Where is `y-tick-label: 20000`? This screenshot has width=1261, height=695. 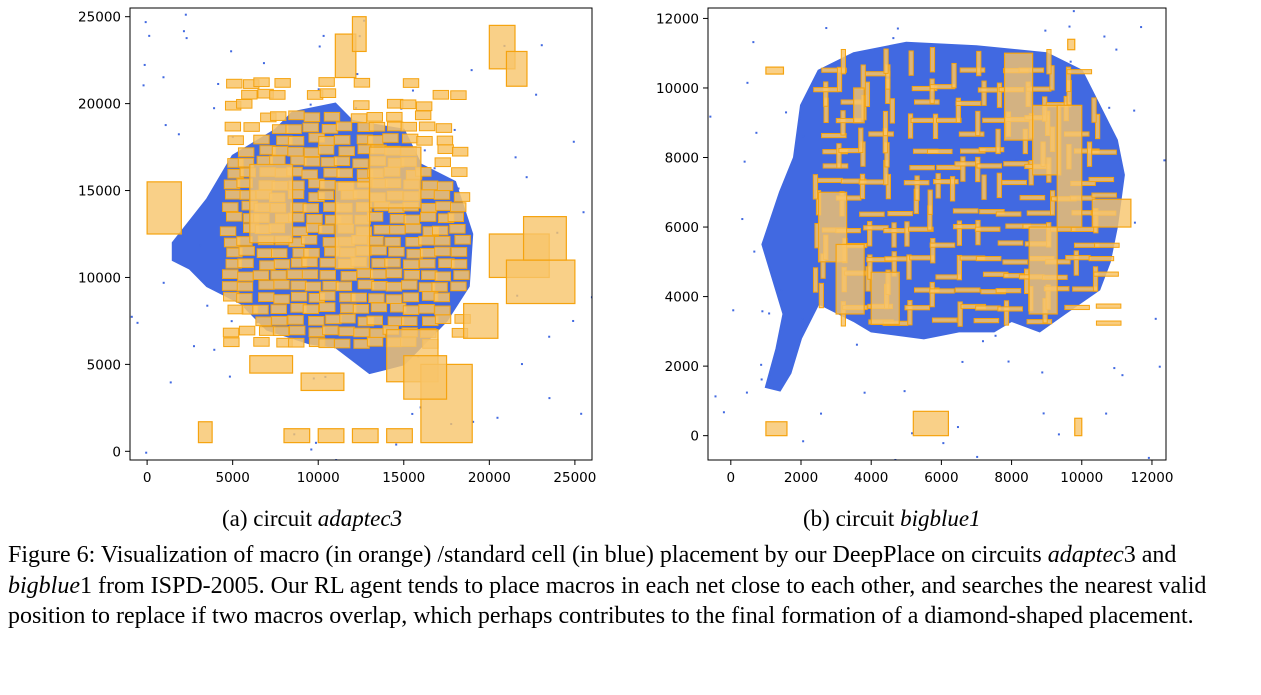 y-tick-label: 20000 is located at coordinates (99, 105).